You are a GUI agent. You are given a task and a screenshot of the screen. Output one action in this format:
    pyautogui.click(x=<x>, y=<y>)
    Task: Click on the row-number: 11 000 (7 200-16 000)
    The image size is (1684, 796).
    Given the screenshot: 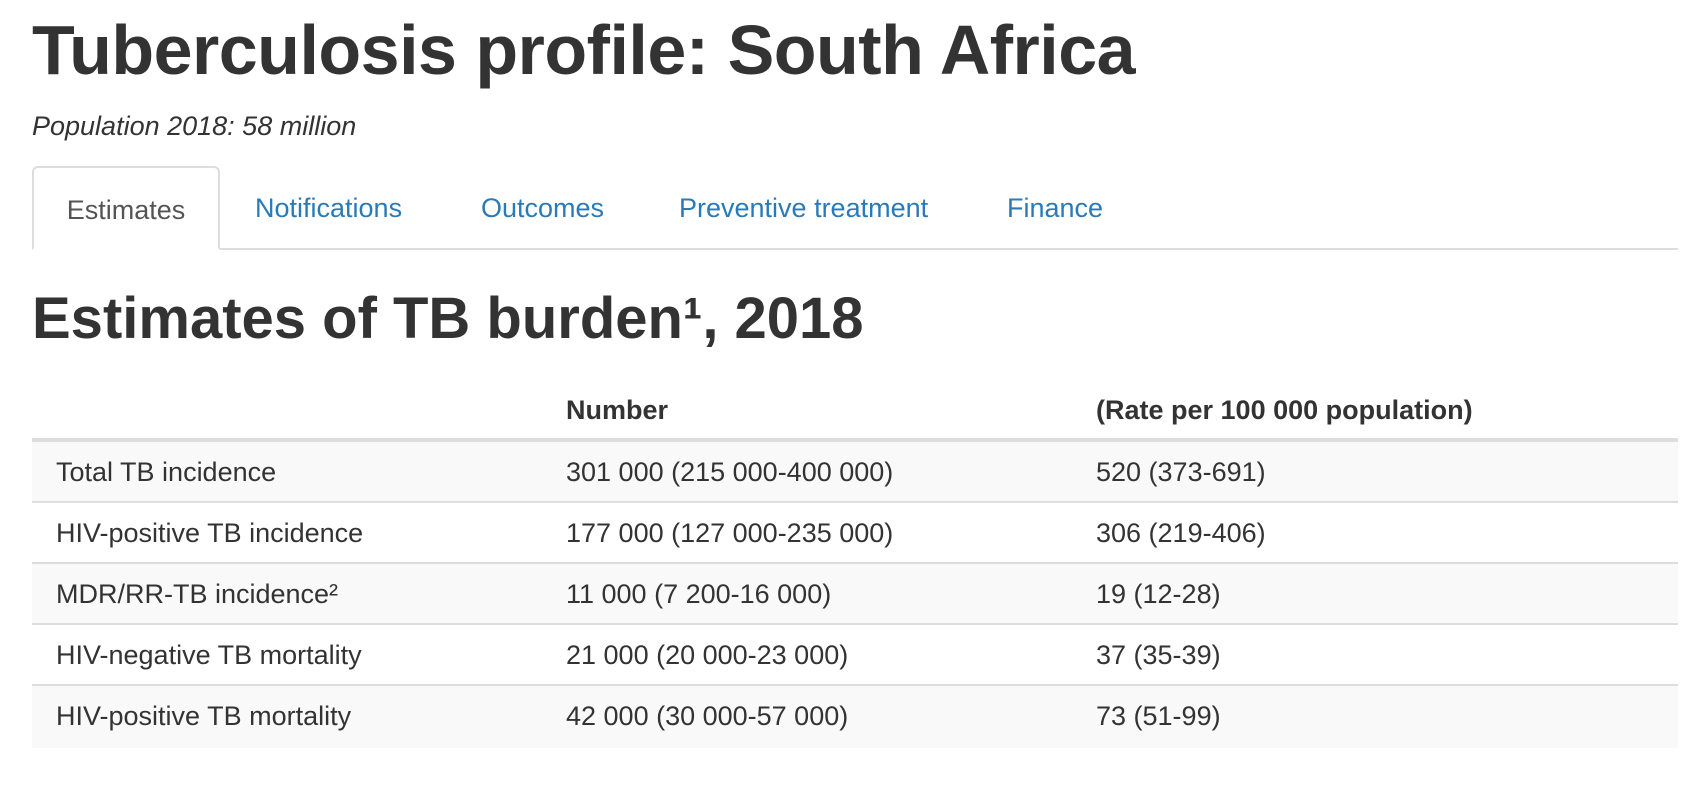 What is the action you would take?
    pyautogui.click(x=699, y=594)
    